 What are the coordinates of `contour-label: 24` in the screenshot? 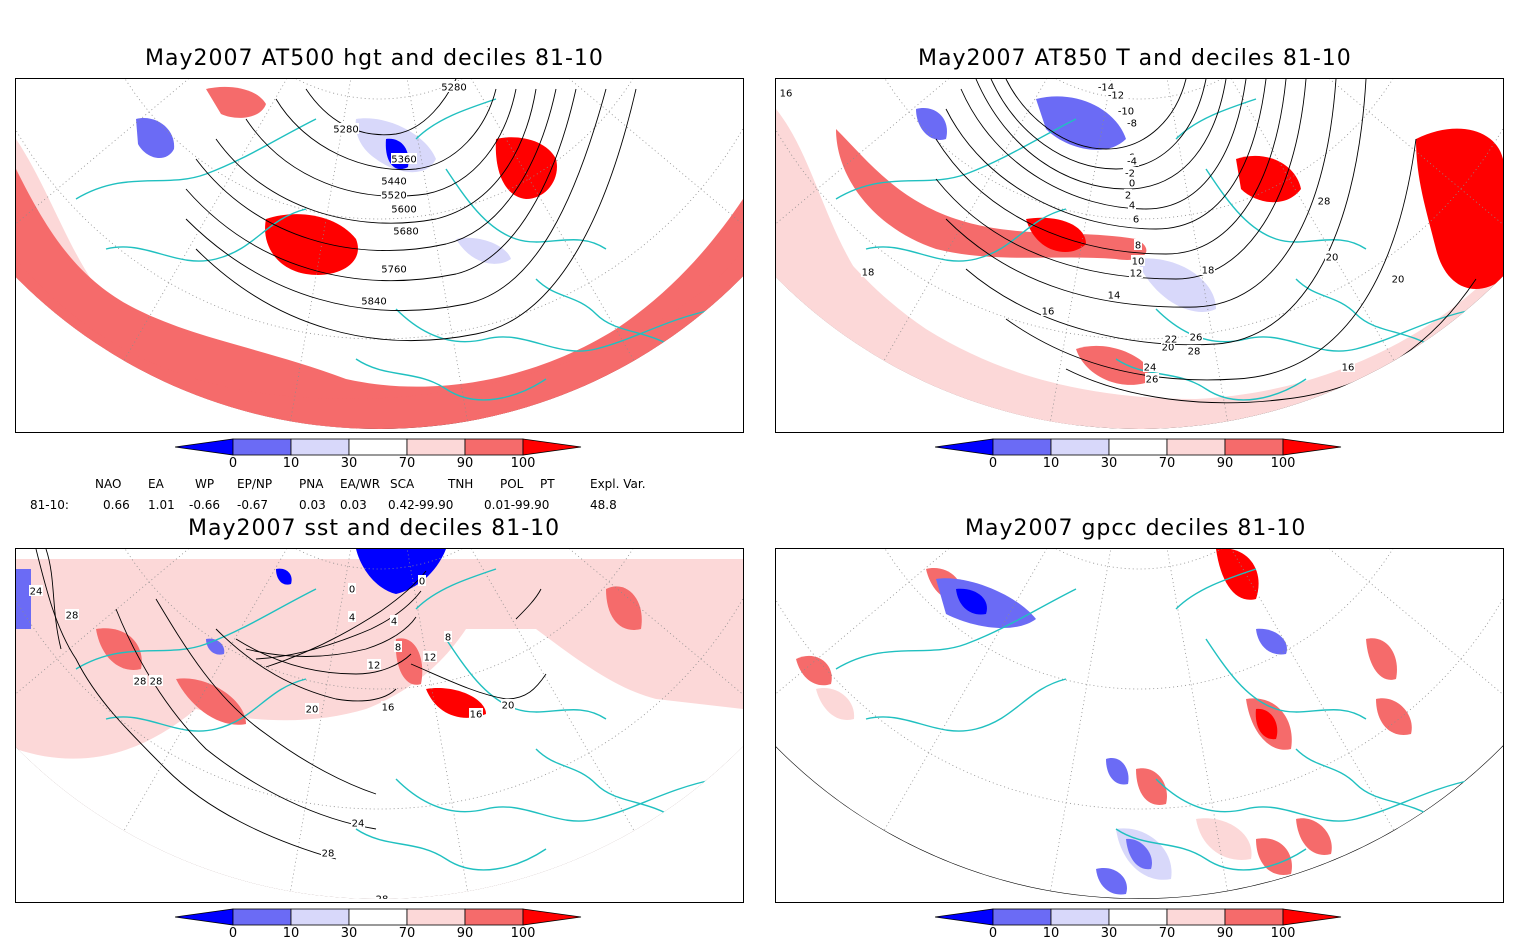 It's located at (36, 592).